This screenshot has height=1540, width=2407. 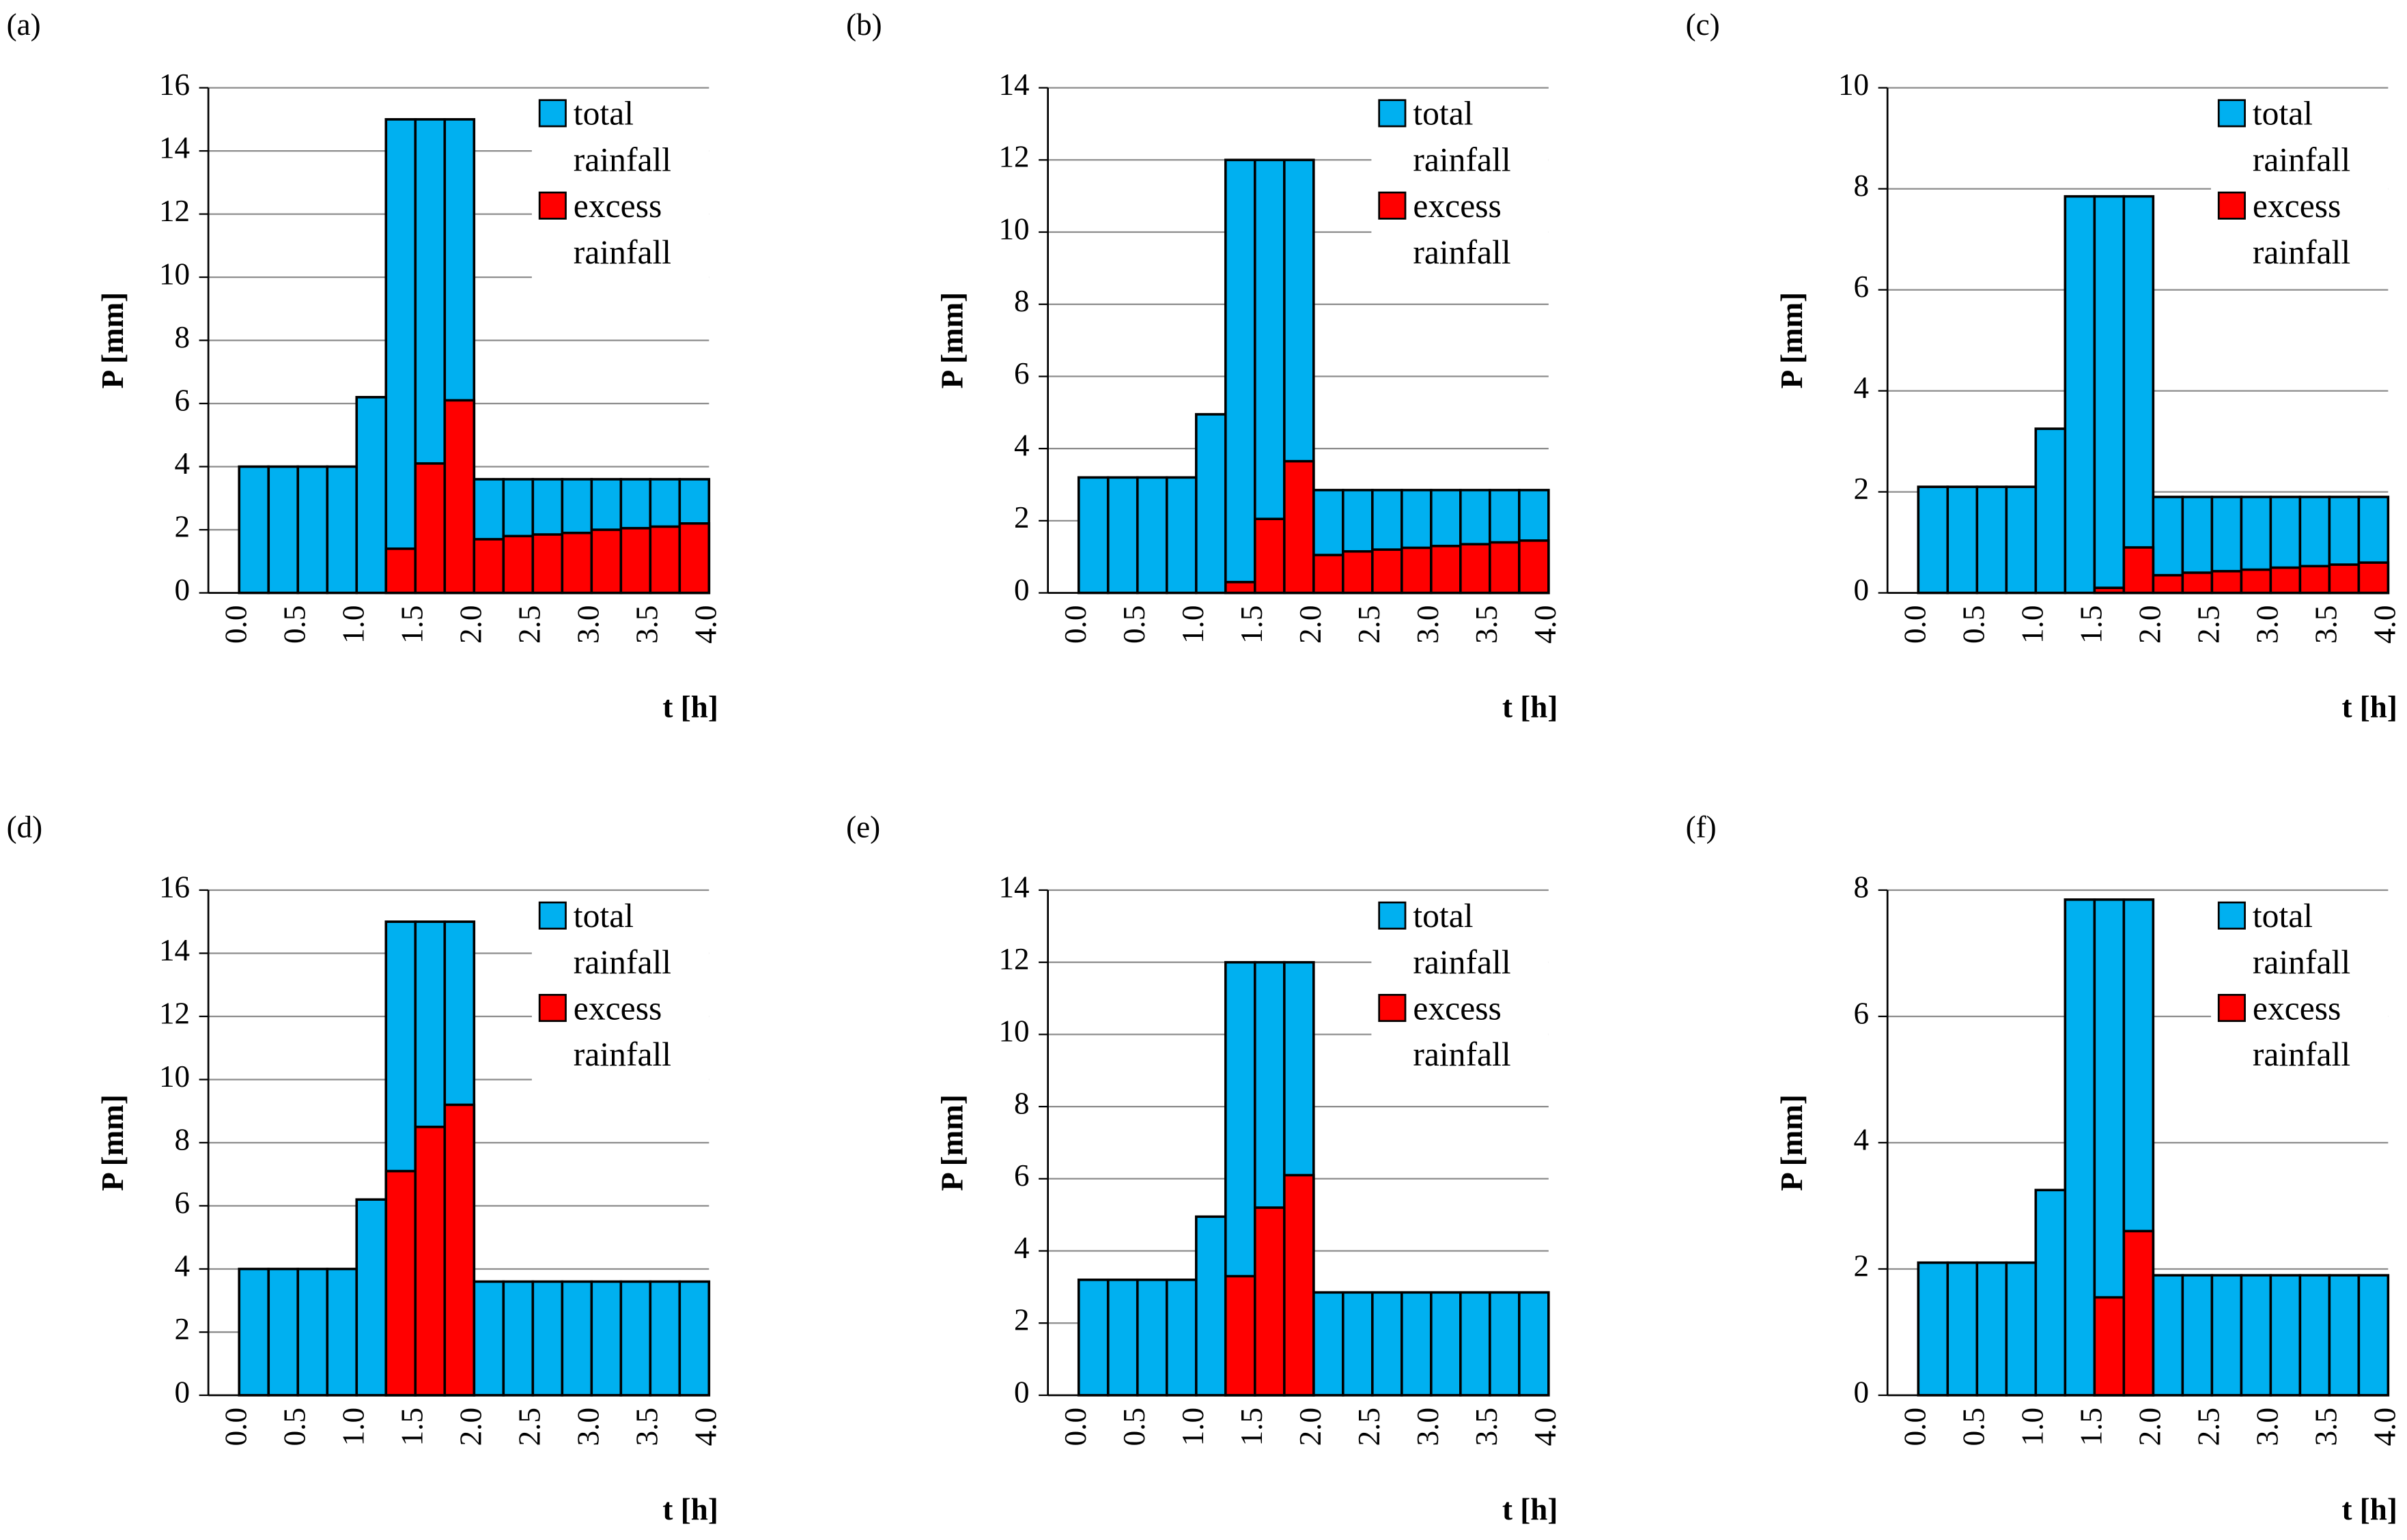 What do you see at coordinates (2092, 624) in the screenshot?
I see `x-tick-label: 1.5` at bounding box center [2092, 624].